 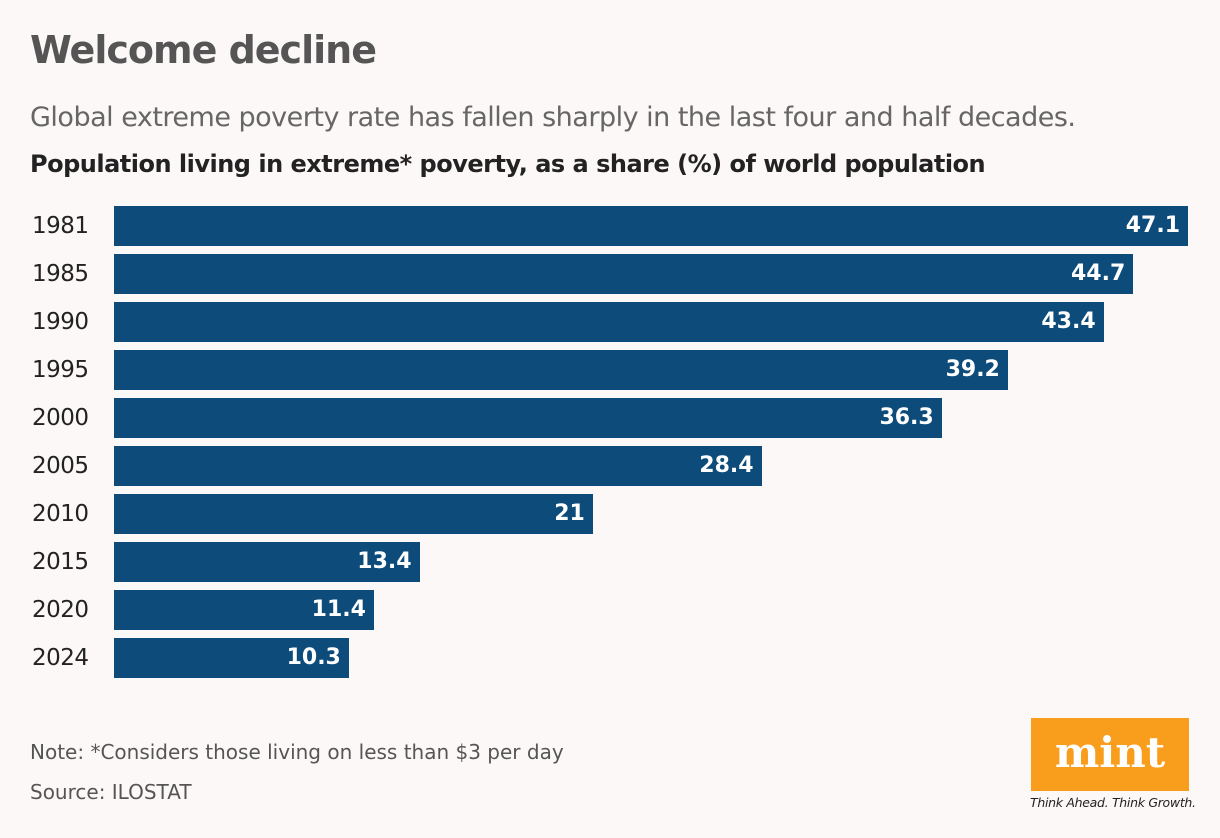 What do you see at coordinates (60, 658) in the screenshot?
I see `category-label: 2024` at bounding box center [60, 658].